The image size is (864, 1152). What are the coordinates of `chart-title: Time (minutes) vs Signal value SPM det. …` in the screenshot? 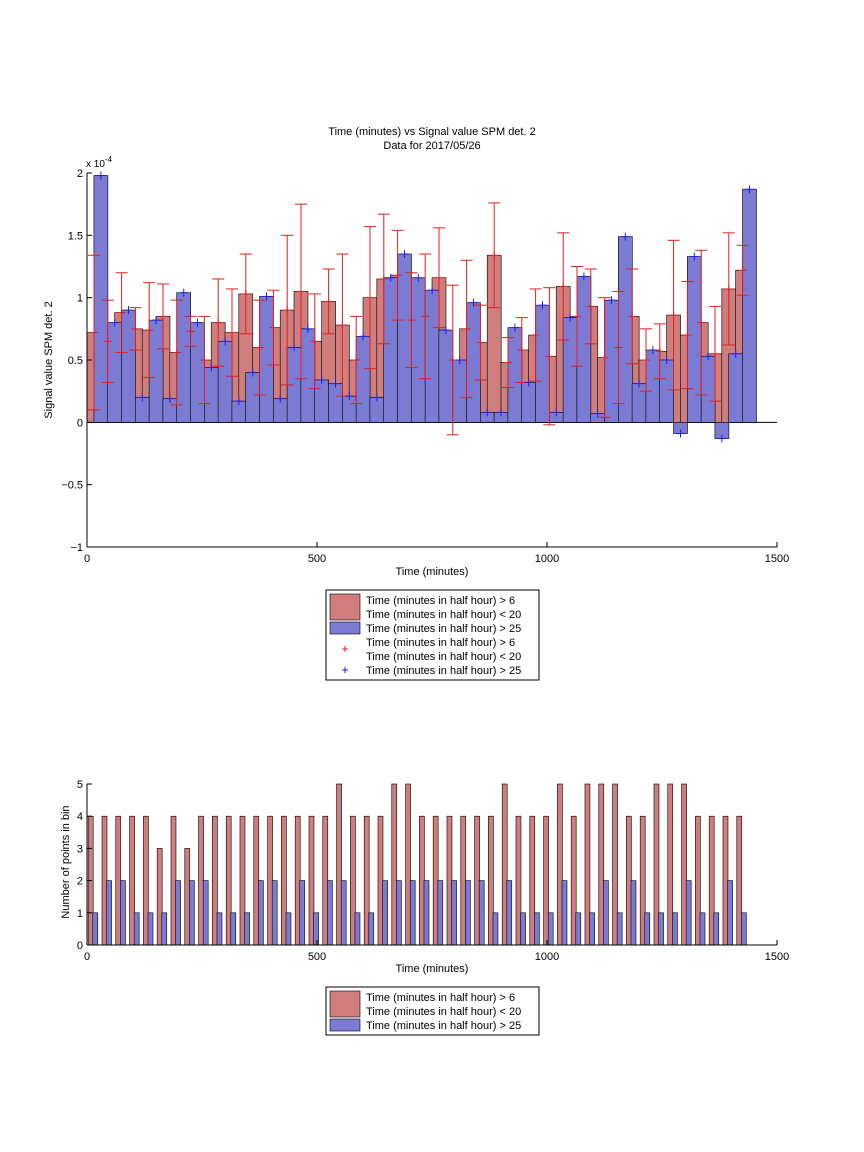 It's located at (431, 132).